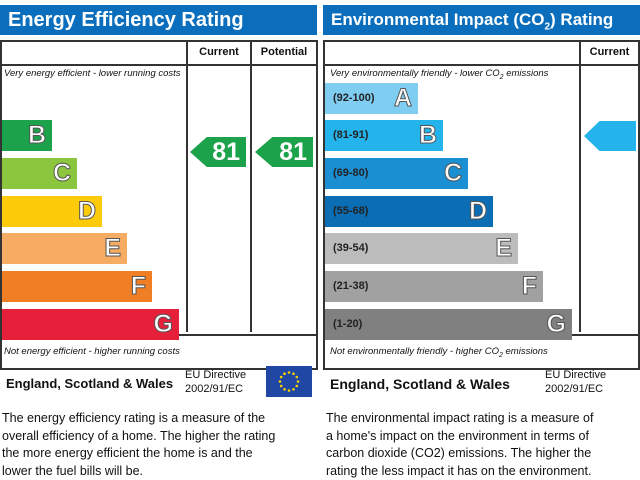 This screenshot has height=480, width=640. What do you see at coordinates (64, 248) in the screenshot?
I see `energy-band-e: E` at bounding box center [64, 248].